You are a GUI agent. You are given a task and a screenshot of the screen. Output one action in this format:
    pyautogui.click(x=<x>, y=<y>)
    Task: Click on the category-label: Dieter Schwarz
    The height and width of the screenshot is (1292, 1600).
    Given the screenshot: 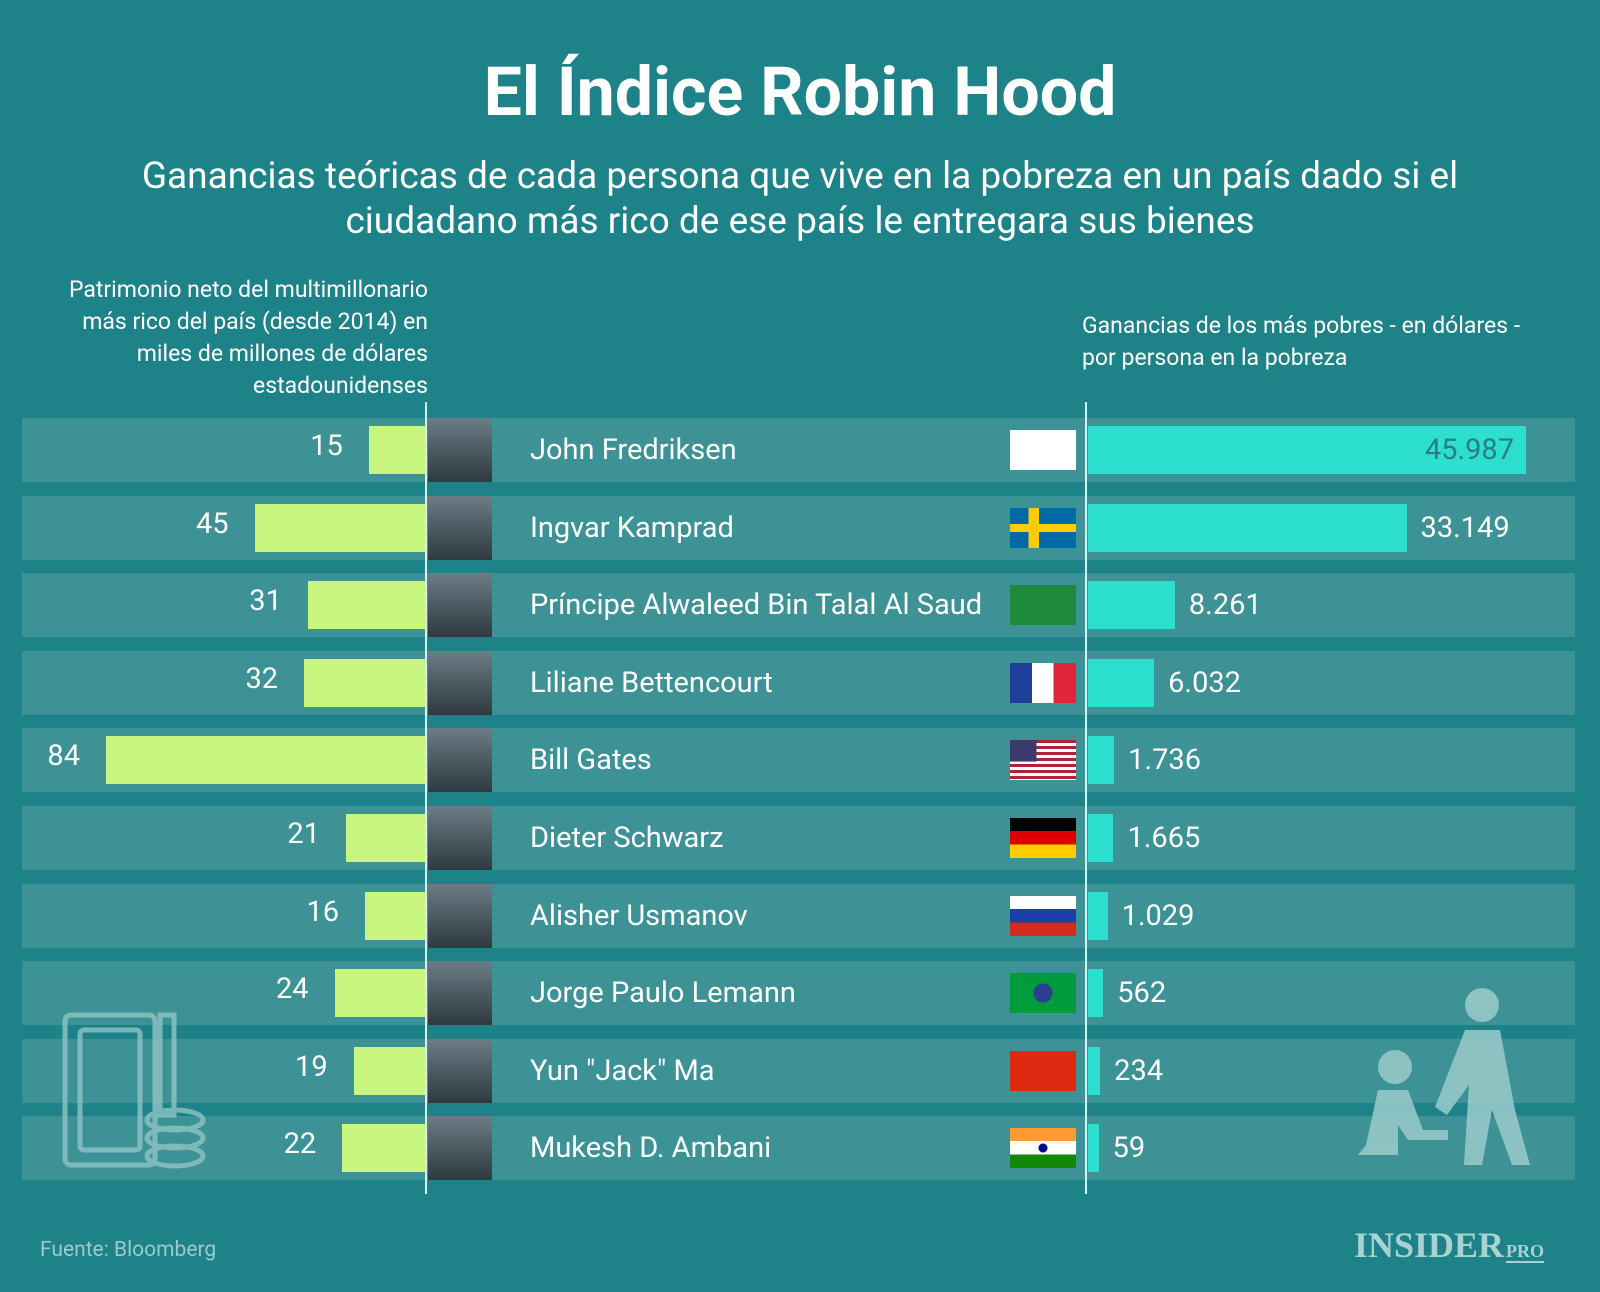 What is the action you would take?
    pyautogui.click(x=627, y=838)
    